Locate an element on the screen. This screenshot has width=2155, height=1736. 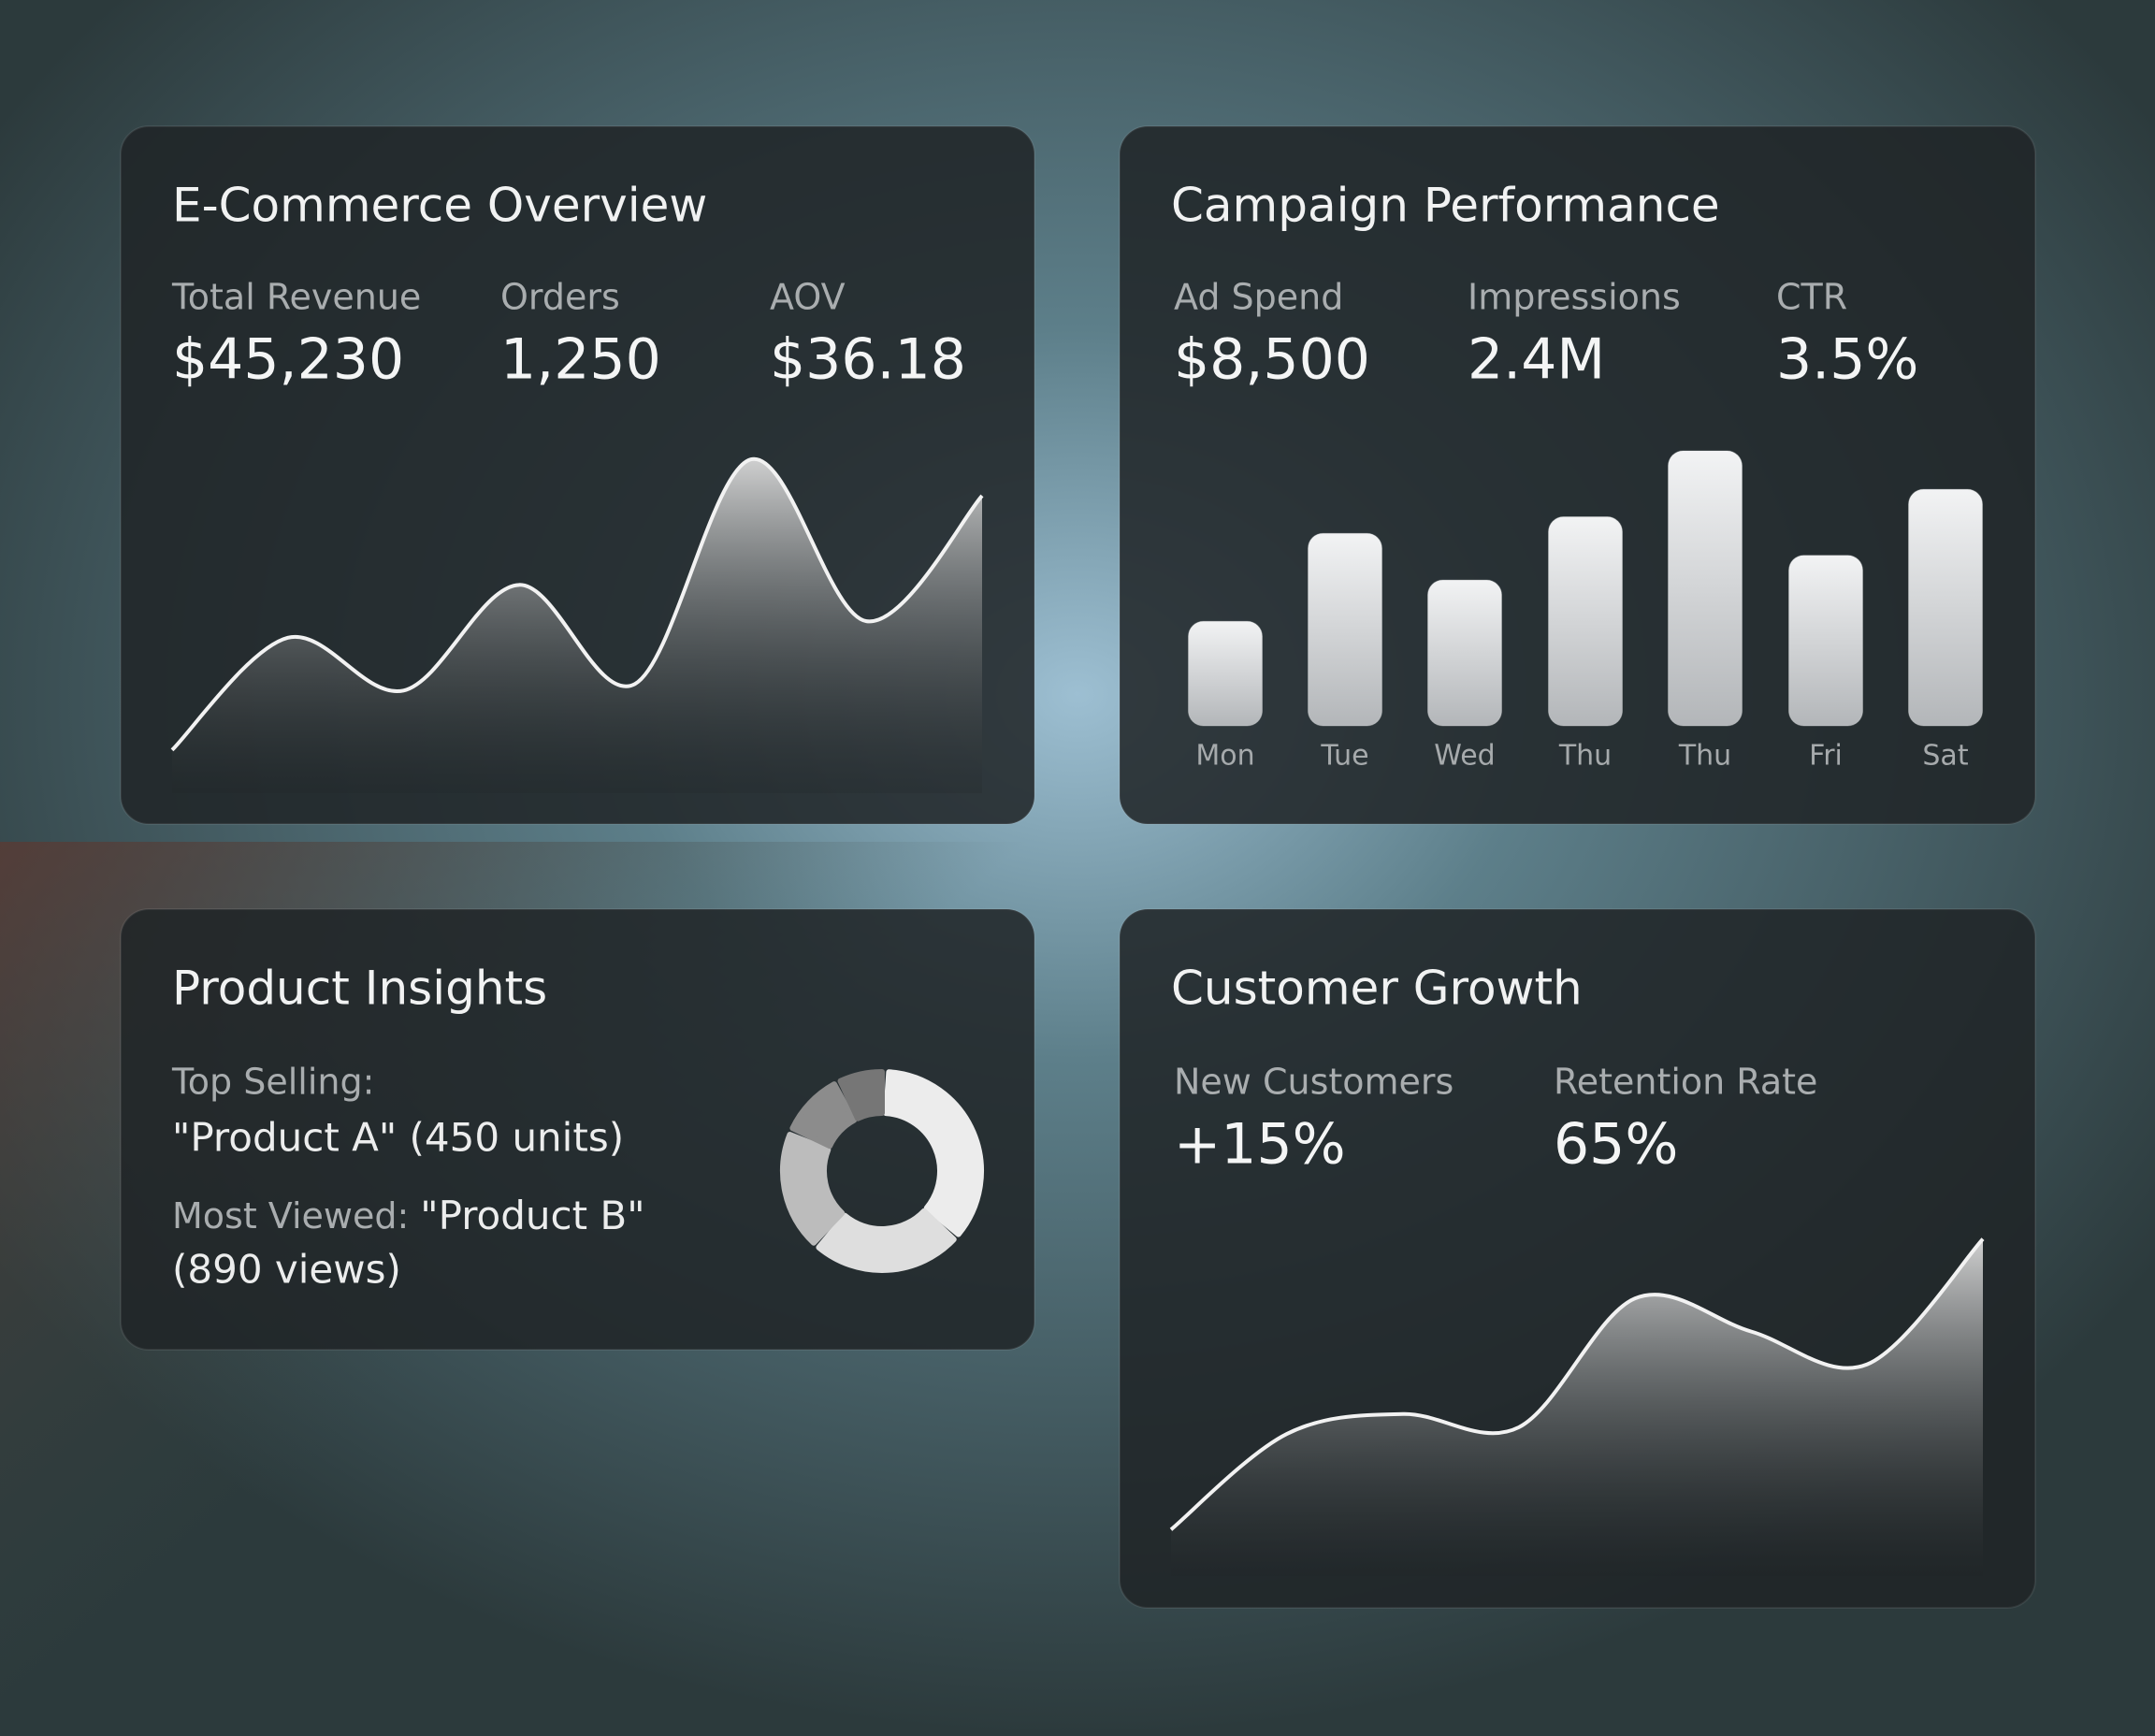
metric-value: +15% is located at coordinates (1260, 1145).